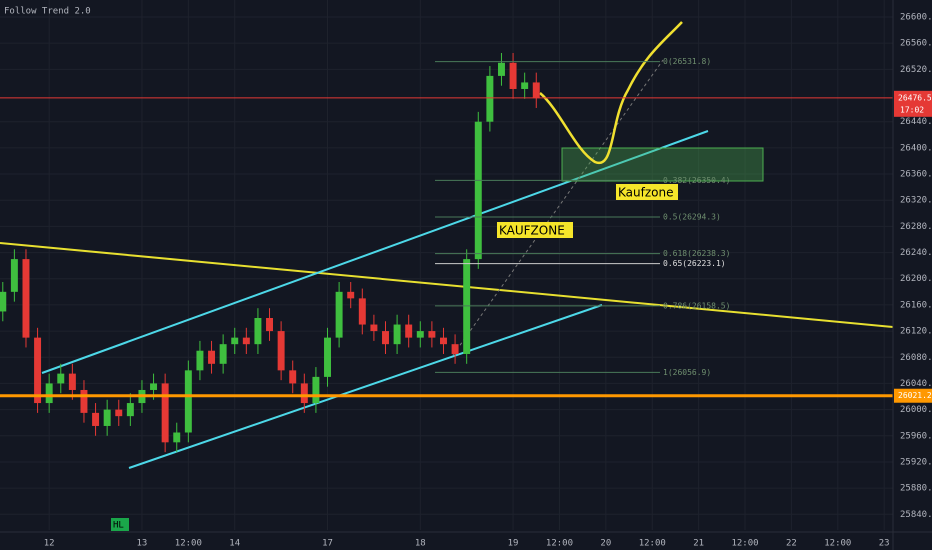 This screenshot has height=550, width=932. Describe the element at coordinates (916, 279) in the screenshot. I see `y-tick-label: 26200.0` at that location.